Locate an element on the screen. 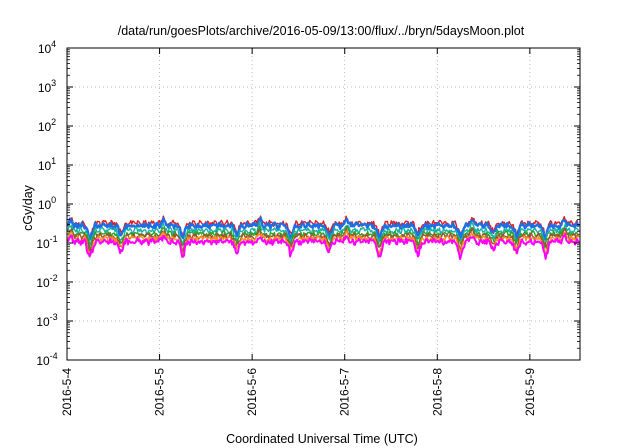  y-tick-label: 10⁰ is located at coordinates (47, 203).